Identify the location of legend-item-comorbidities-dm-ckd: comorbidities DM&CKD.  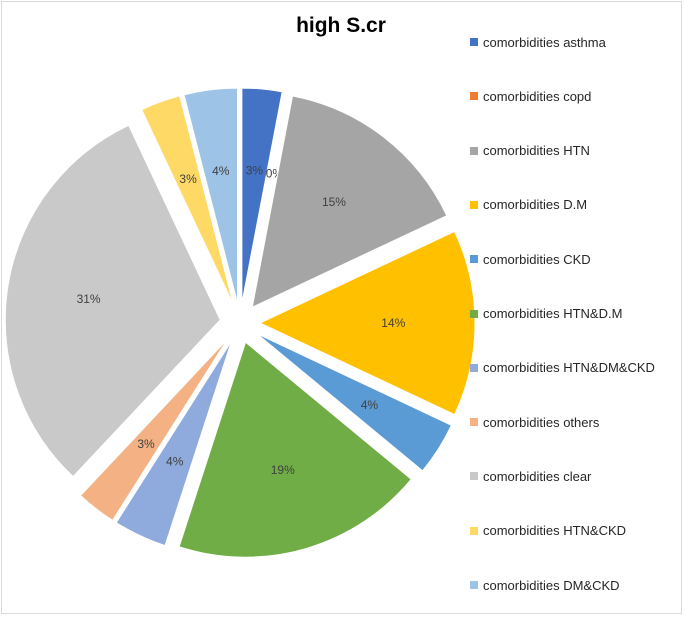
(545, 585).